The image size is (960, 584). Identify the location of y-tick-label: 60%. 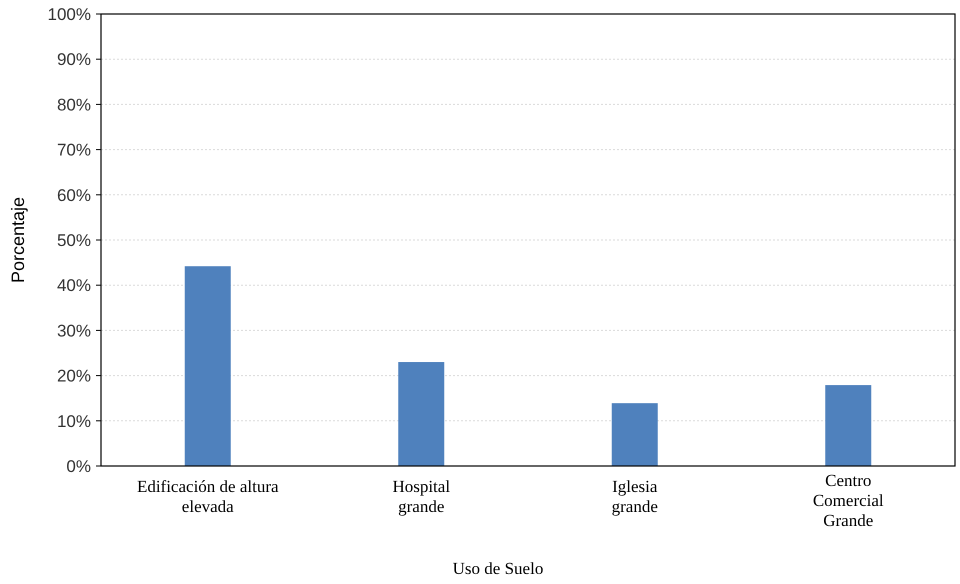
(73, 195).